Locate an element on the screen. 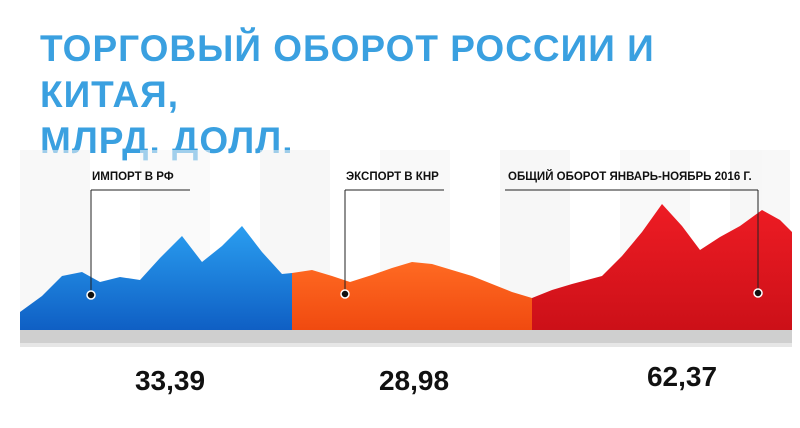 This screenshot has height=428, width=800. export-marker is located at coordinates (345, 294).